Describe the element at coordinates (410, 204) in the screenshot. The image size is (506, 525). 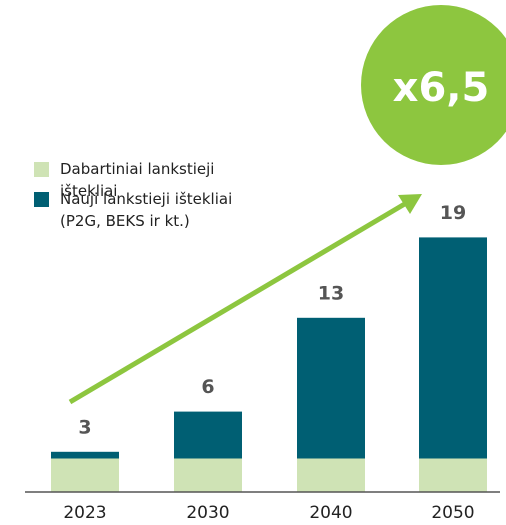
I see `arrow-head` at that location.